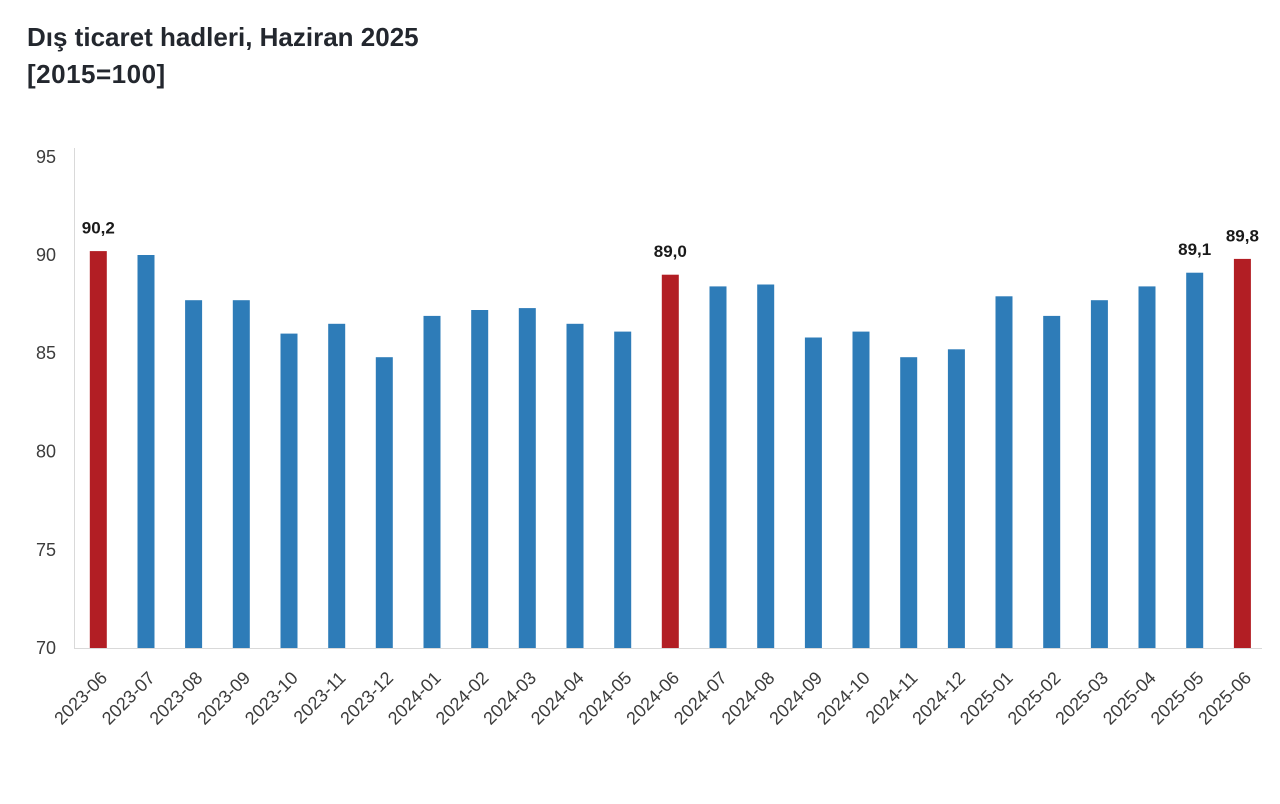 The image size is (1280, 804). What do you see at coordinates (1194, 249) in the screenshot?
I see `svg-text: 89,1` at bounding box center [1194, 249].